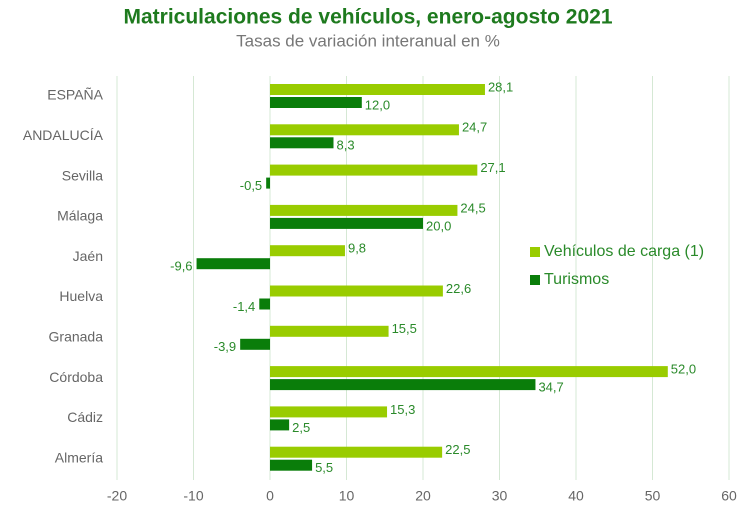 Image resolution: width=737 pixels, height=508 pixels. I want to click on x-tick-label: -20, so click(117, 496).